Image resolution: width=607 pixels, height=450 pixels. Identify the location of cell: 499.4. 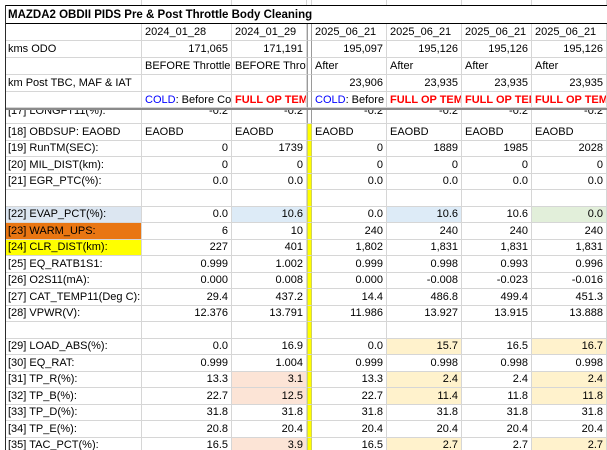
(497, 297).